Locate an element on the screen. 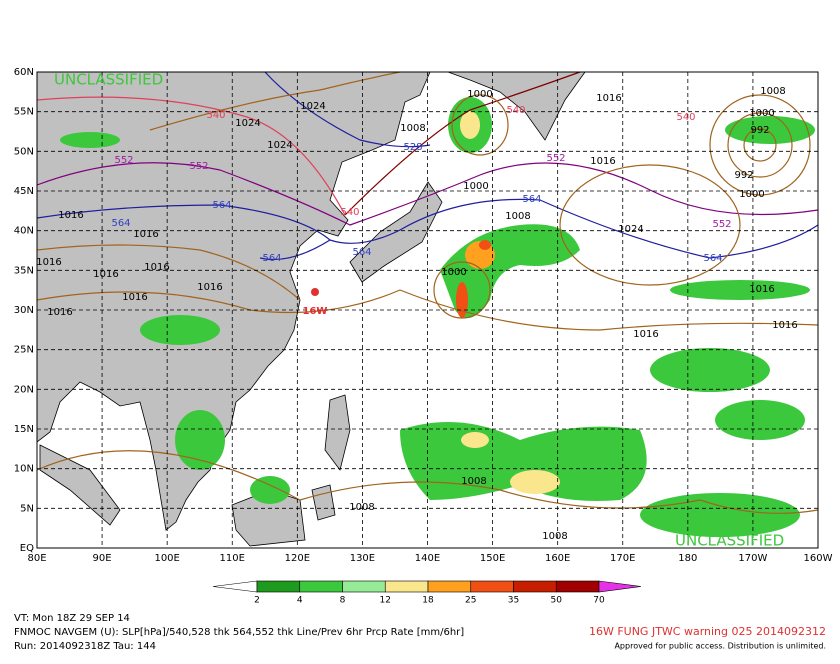  colorbar-label: 12 is located at coordinates (385, 601).